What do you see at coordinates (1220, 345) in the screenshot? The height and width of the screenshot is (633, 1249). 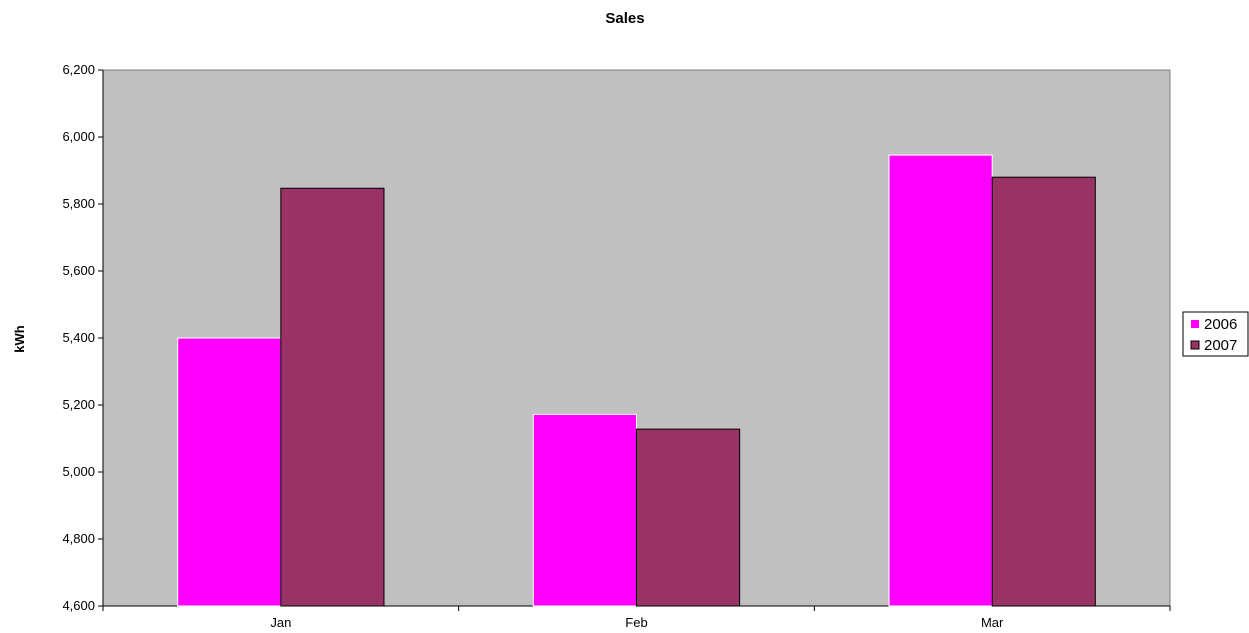 I see `legend-label-2007: 2007` at bounding box center [1220, 345].